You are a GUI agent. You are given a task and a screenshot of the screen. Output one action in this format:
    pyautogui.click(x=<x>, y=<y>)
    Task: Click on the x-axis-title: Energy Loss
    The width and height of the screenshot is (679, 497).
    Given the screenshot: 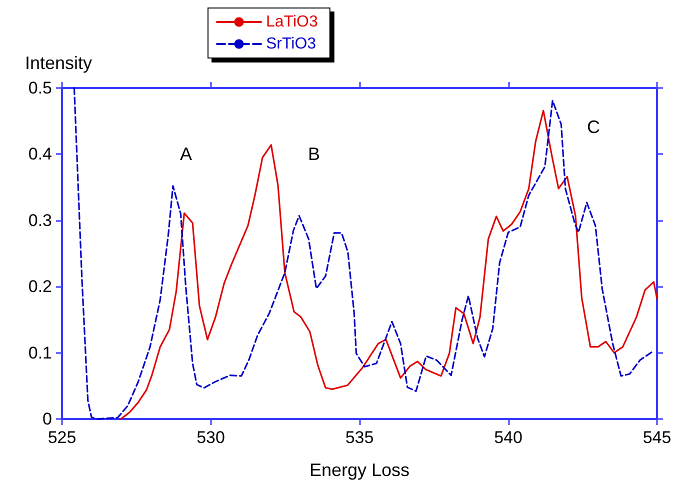 What is the action you would take?
    pyautogui.click(x=359, y=470)
    